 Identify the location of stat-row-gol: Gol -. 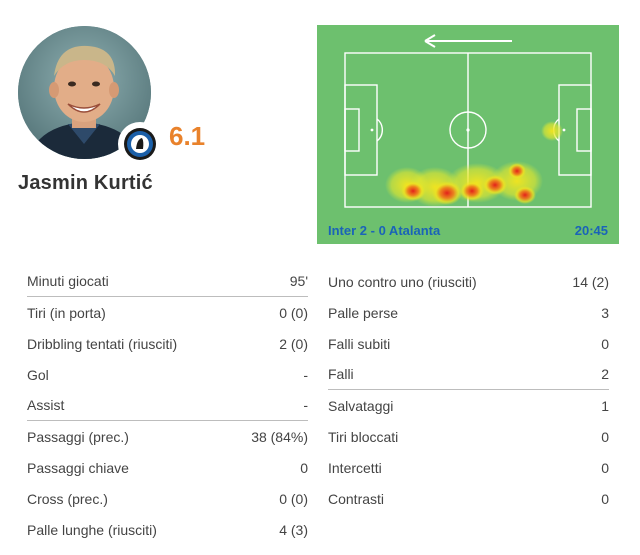
(167, 374).